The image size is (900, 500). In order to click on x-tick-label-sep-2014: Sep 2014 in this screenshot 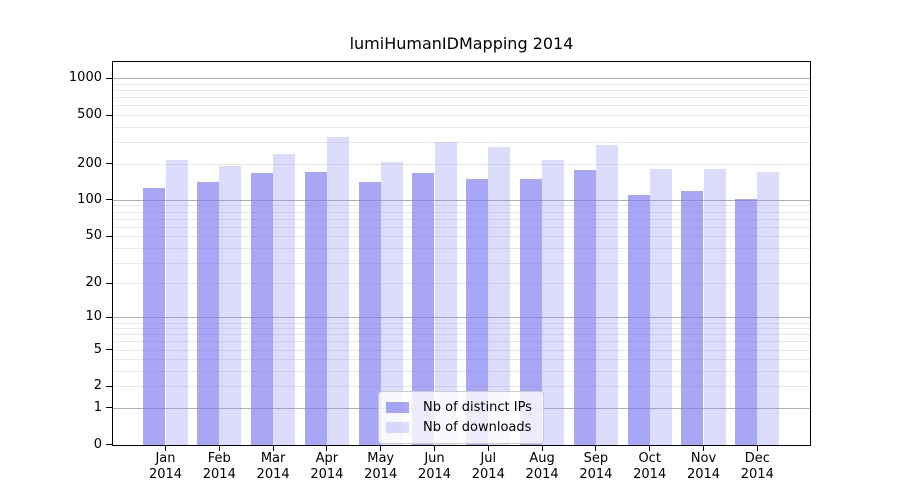, I will do `click(596, 466)`.